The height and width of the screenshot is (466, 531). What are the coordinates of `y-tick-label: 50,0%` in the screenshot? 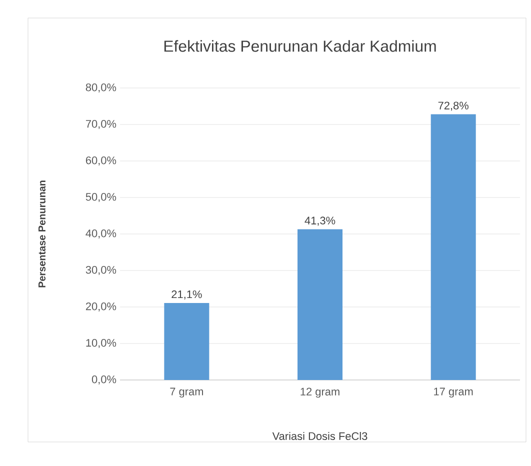 It's located at (101, 197).